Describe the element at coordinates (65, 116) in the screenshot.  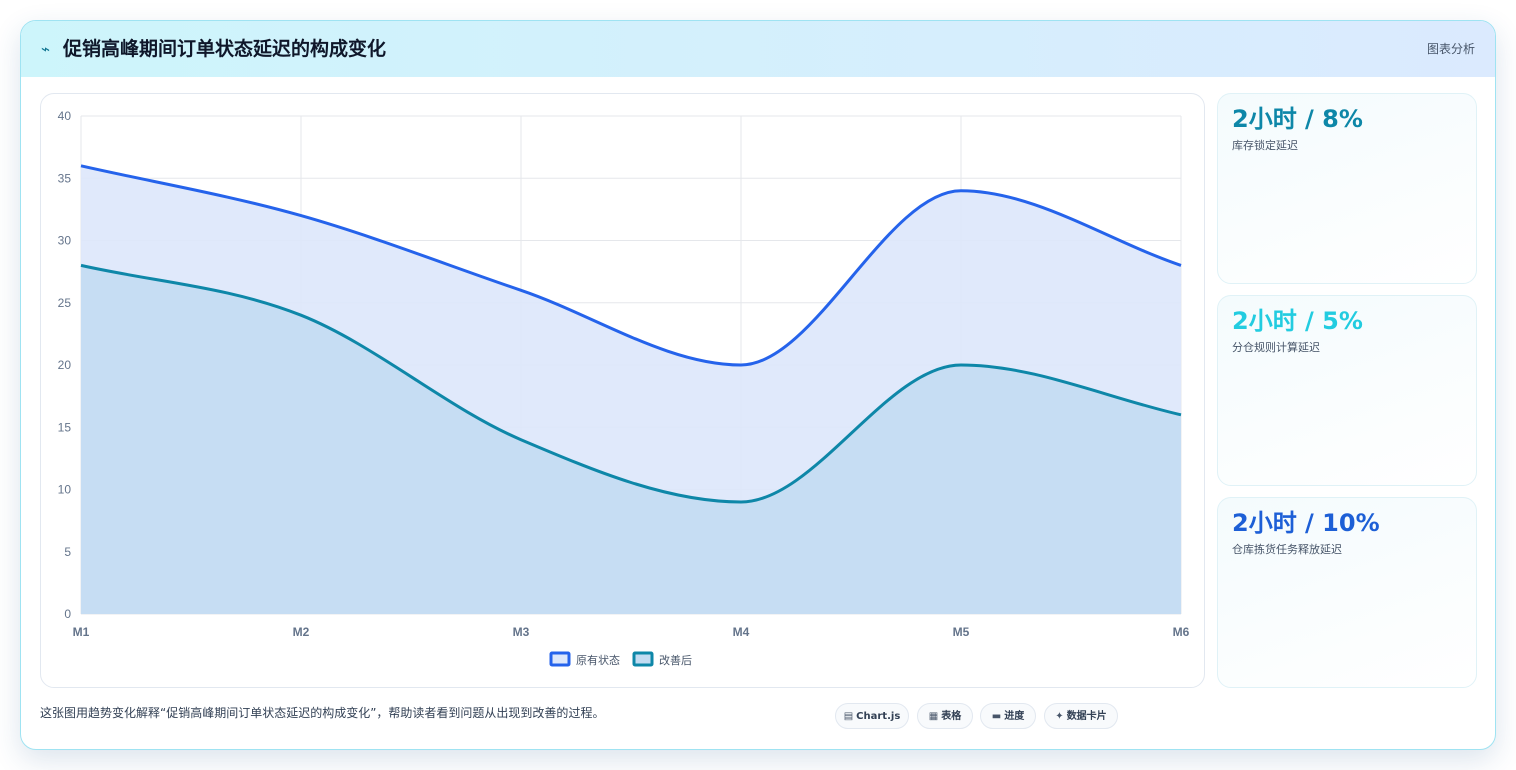
I see `y-tick-label: 40` at that location.